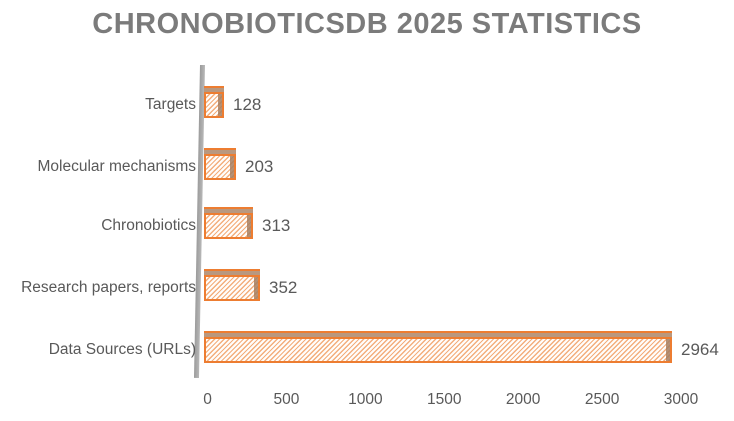  Describe the element at coordinates (602, 399) in the screenshot. I see `x-axis-tick-label: 2500` at that location.